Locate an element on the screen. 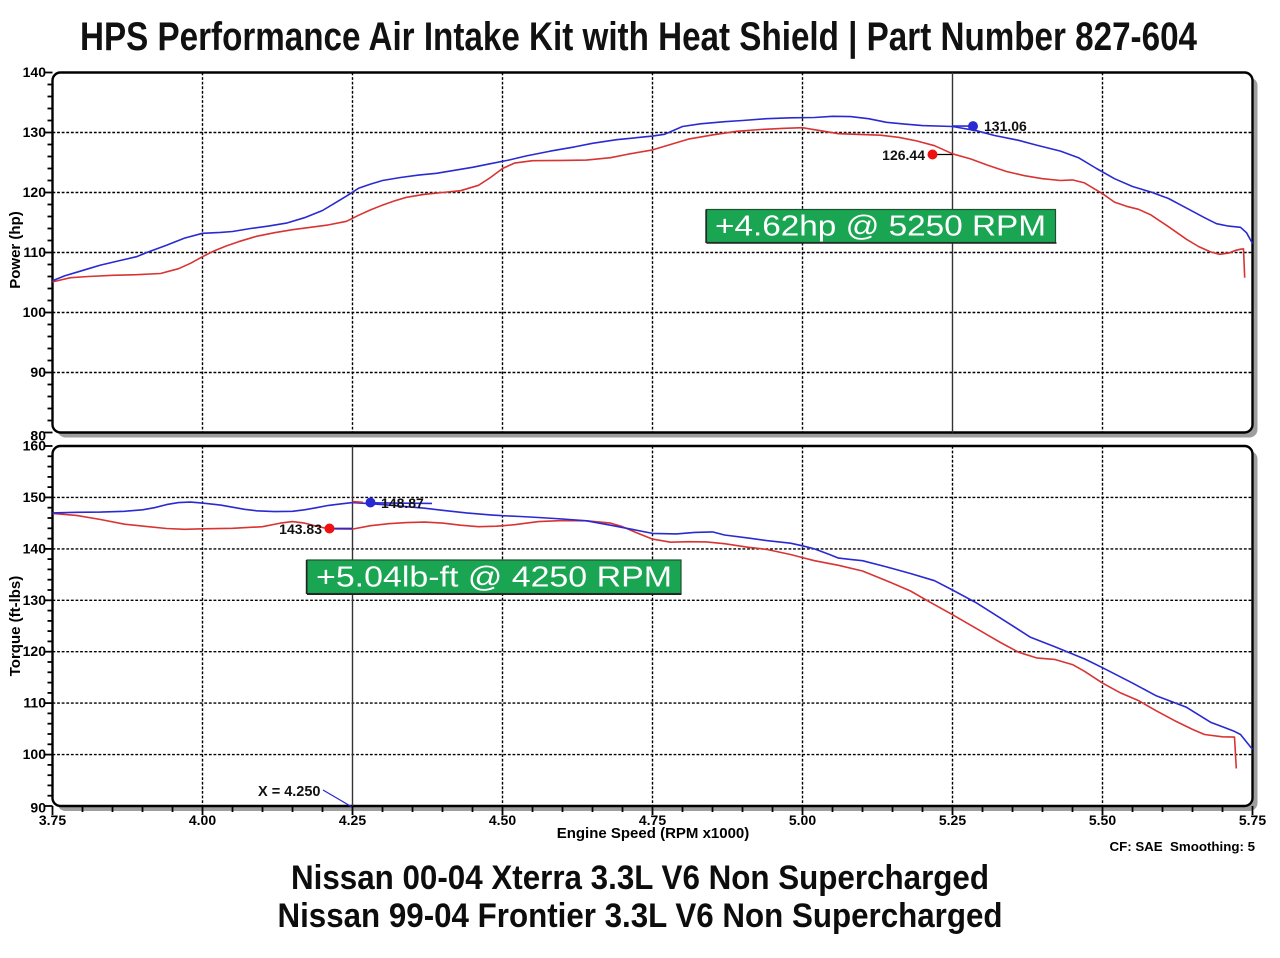 Image resolution: width=1280 pixels, height=958 pixels. svg-text: +4.62hp @ 5250 RPM is located at coordinates (880, 227).